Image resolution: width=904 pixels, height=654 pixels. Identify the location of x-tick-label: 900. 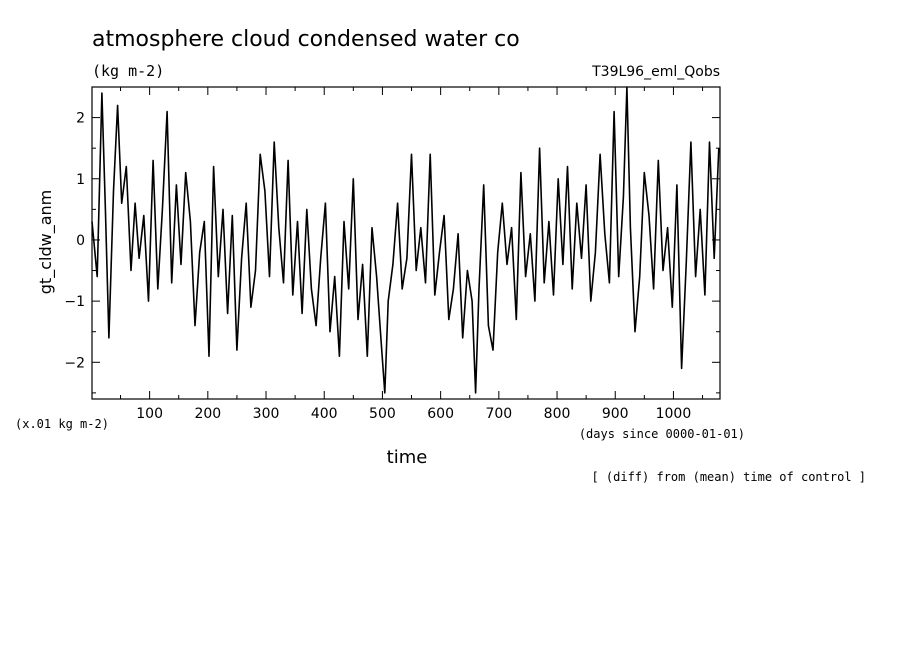
(615, 414).